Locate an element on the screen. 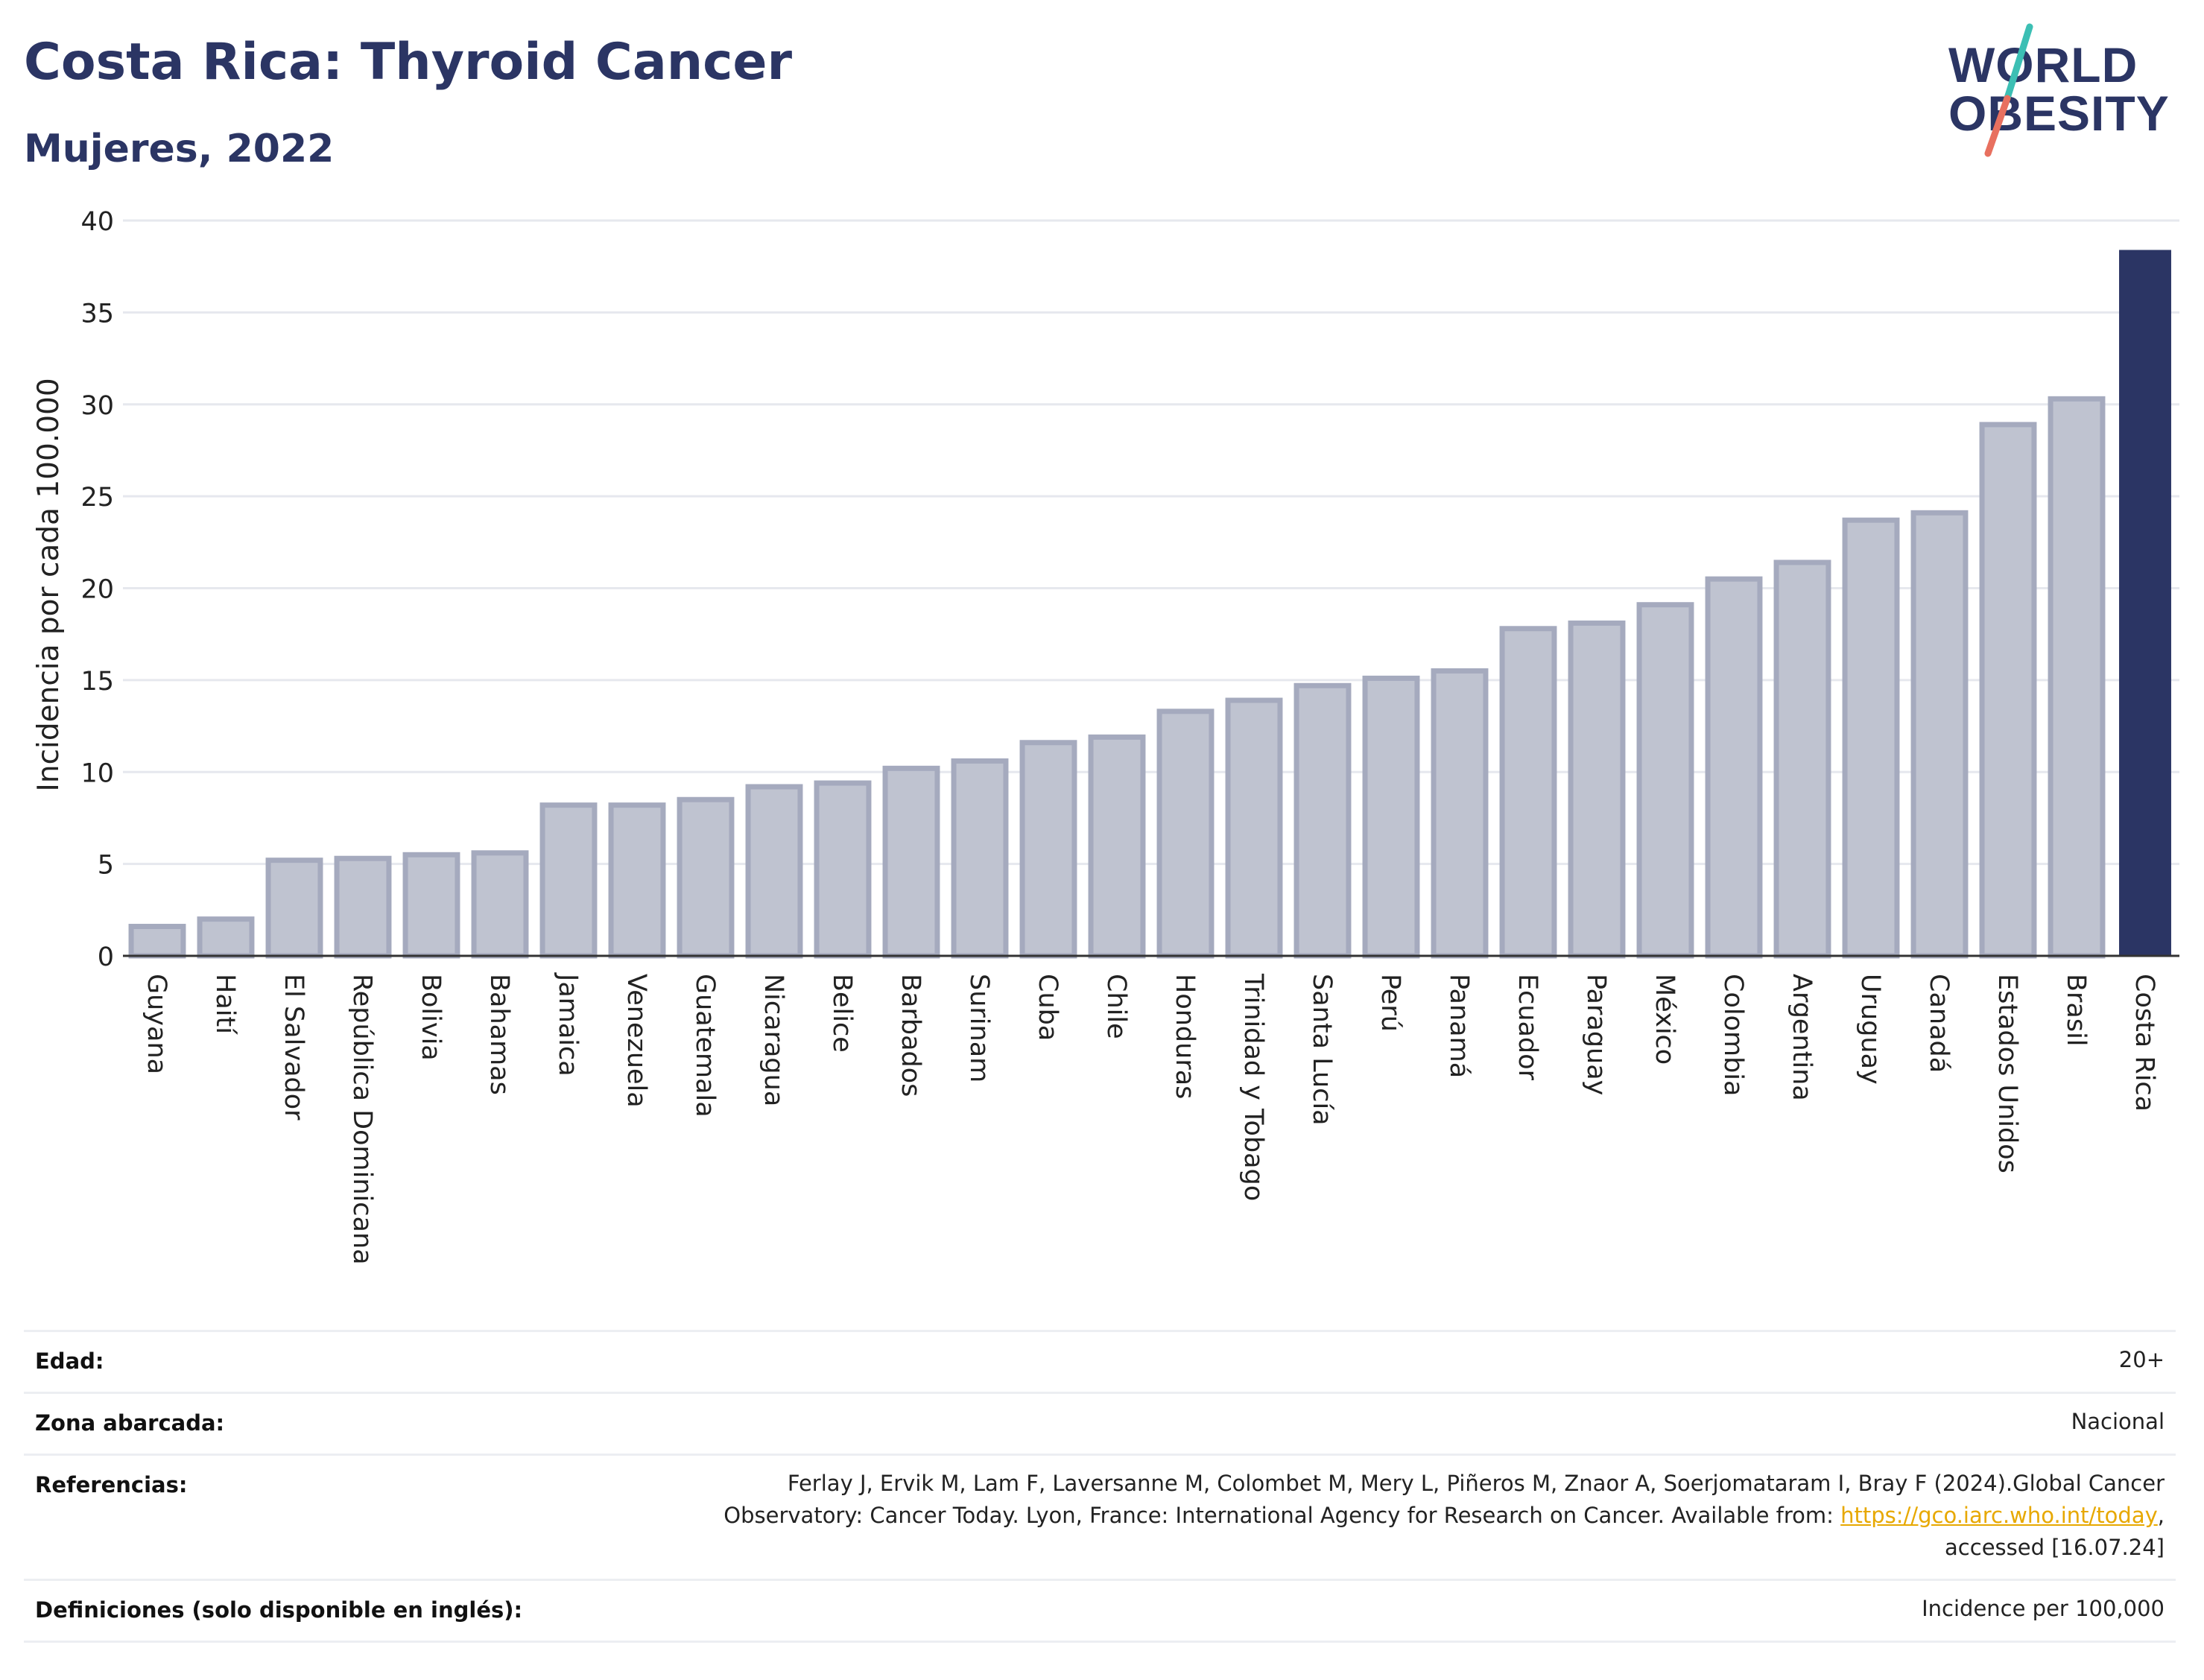 The height and width of the screenshot is (1680, 2204). meta-value-definitions: Incidence per 100,000 is located at coordinates (2043, 1608).